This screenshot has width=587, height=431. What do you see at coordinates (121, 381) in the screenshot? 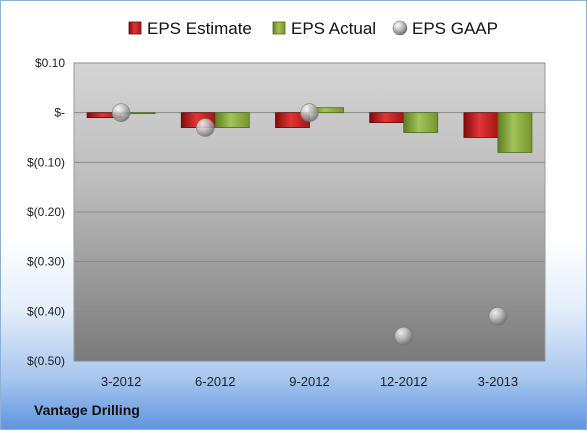
I see `x-tick-label: 3-2012` at bounding box center [121, 381].